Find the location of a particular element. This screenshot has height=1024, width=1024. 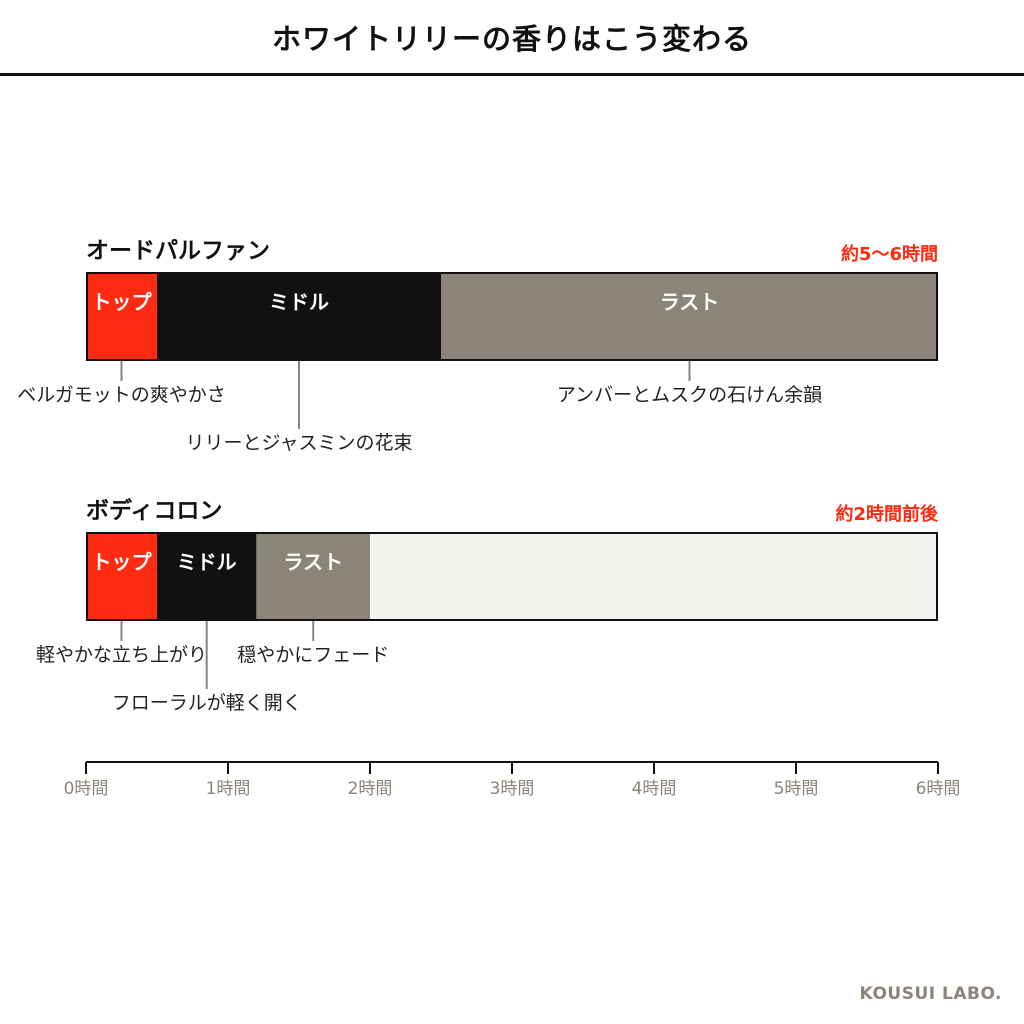

page-title: ホワイトリリーの香りはこう変わる is located at coordinates (511, 38).